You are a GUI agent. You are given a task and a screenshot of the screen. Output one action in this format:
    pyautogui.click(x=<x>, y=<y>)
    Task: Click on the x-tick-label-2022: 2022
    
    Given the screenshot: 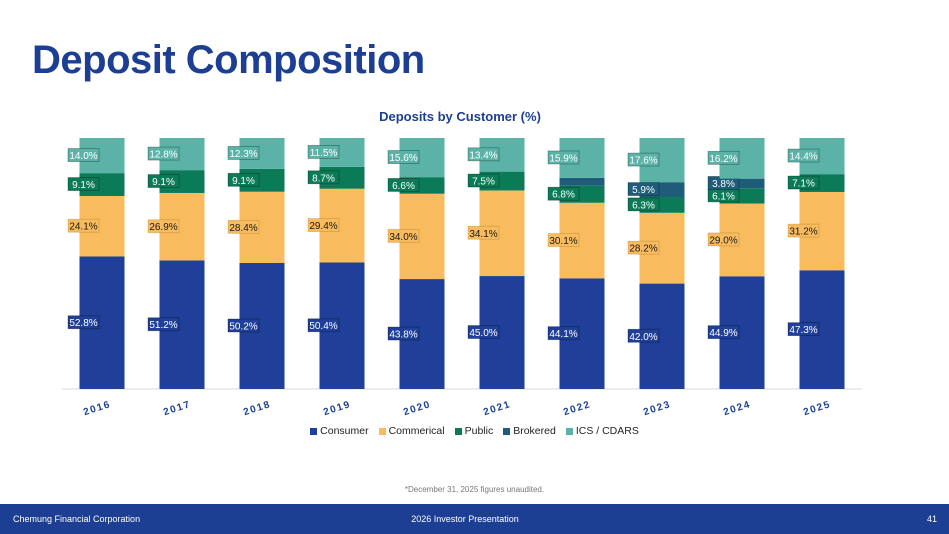 What is the action you would take?
    pyautogui.click(x=577, y=408)
    